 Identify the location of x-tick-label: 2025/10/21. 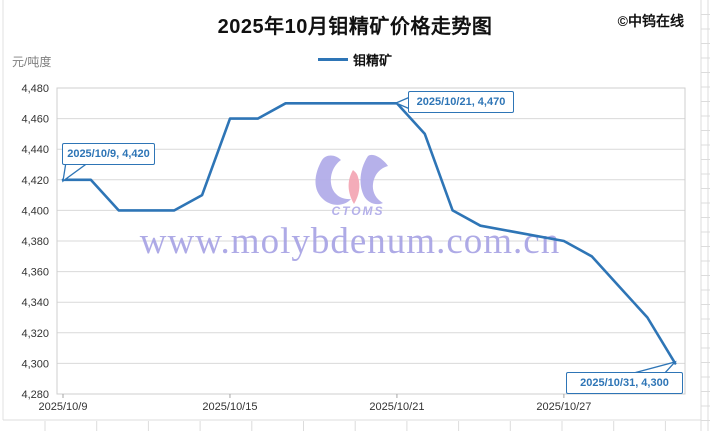
(396, 407).